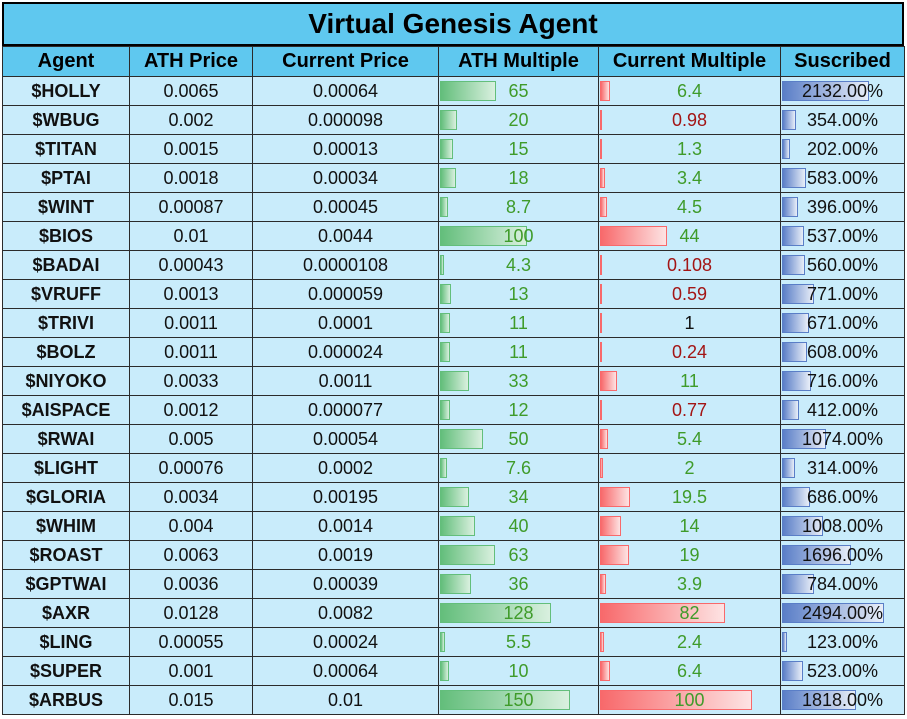 The image size is (907, 719). Describe the element at coordinates (345, 381) in the screenshot. I see `cell-current-price: 0.0011` at that location.